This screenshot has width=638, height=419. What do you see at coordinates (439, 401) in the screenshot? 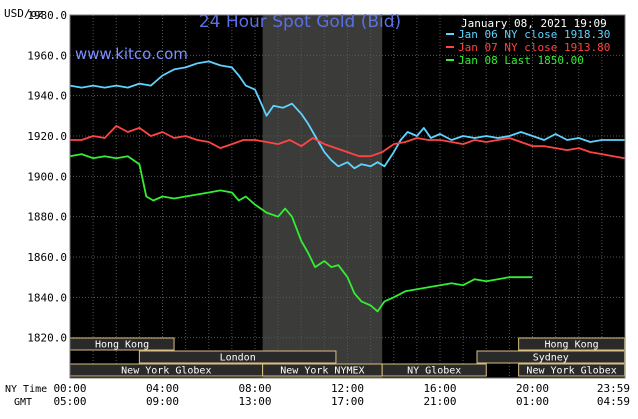
I see `x-tick-label-gmt: 21:00` at bounding box center [439, 401].